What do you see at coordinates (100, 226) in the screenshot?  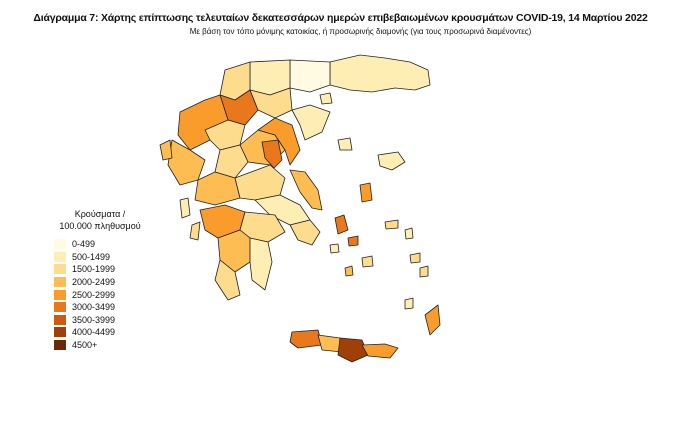 I see `legend-title-line2: 100.000 πληθυσμού` at bounding box center [100, 226].